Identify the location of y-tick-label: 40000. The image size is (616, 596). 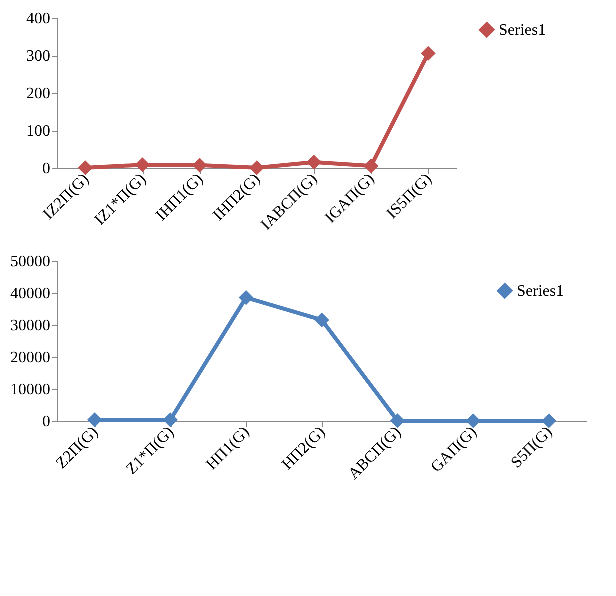
(30, 294).